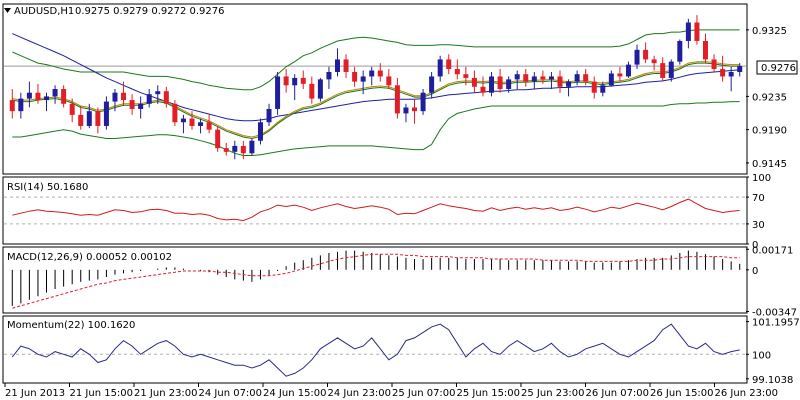 The width and height of the screenshot is (800, 400). I want to click on momentum-panel, so click(375, 350).